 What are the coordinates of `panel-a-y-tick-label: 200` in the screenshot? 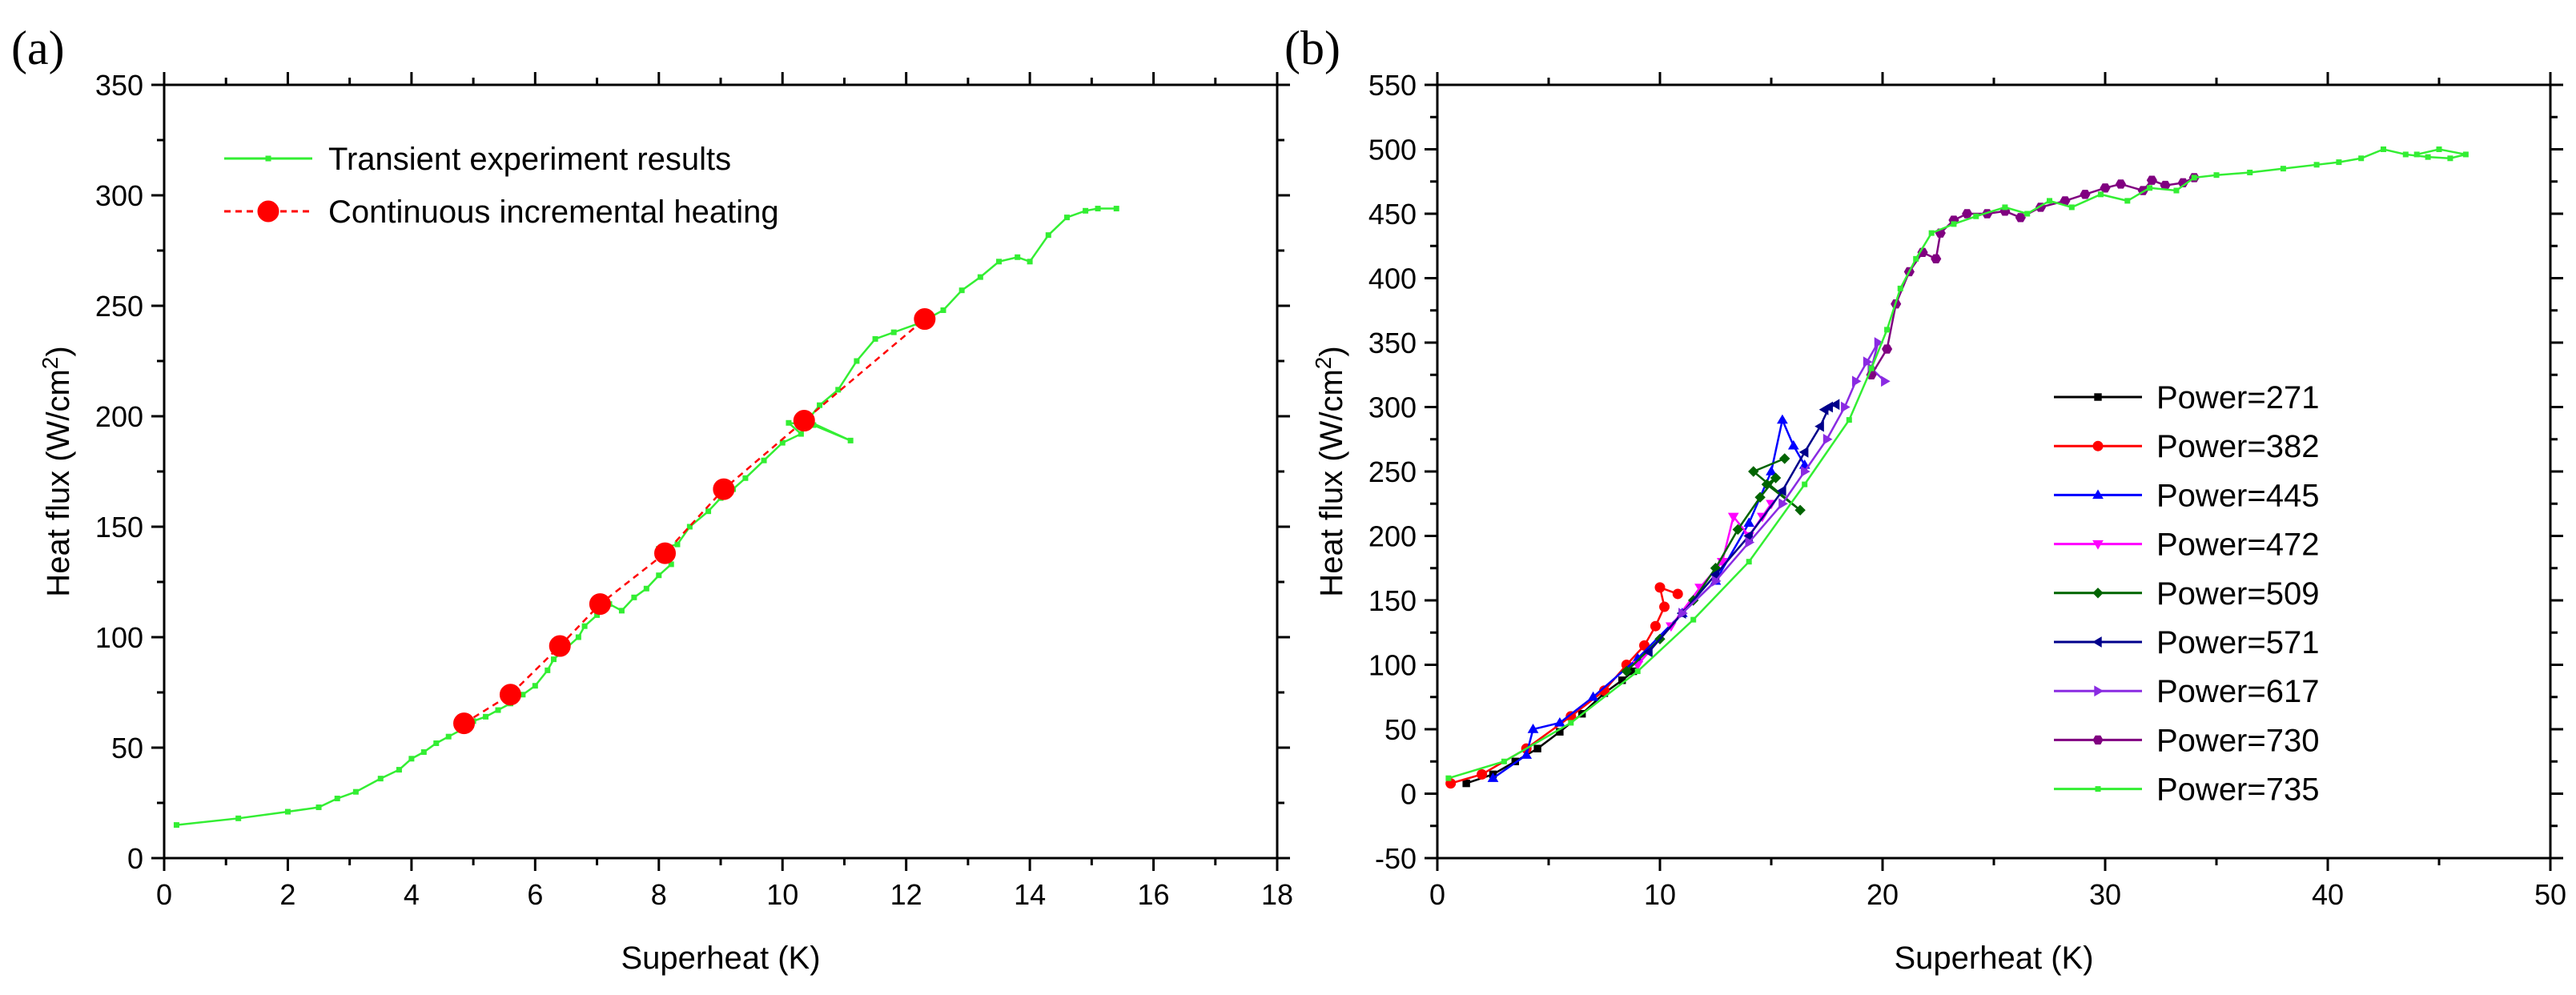 It's located at (119, 416).